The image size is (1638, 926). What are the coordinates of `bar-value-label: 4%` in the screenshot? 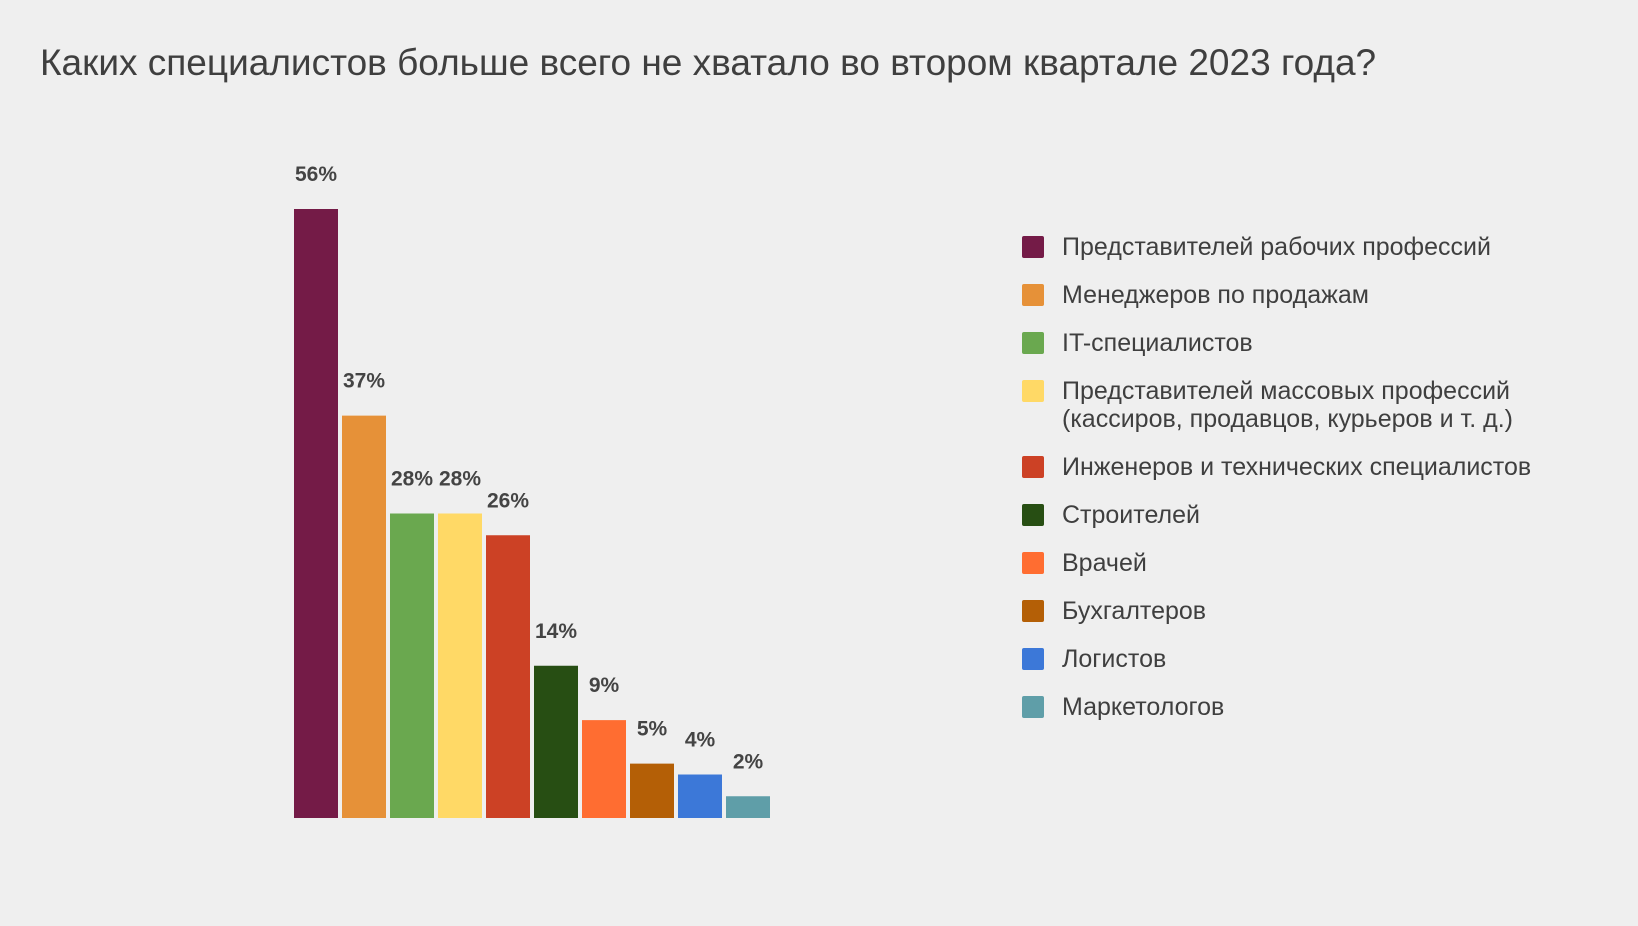 It's located at (700, 740).